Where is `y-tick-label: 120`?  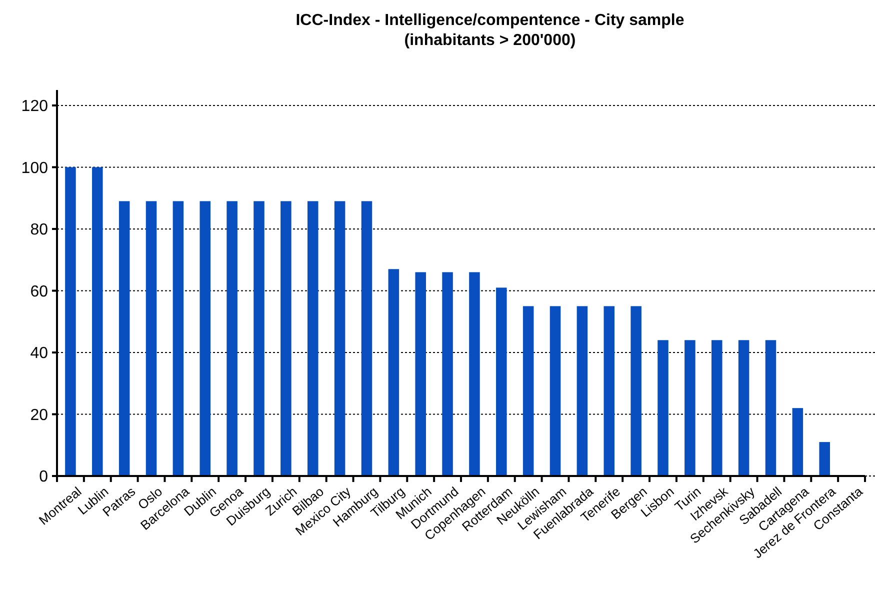 y-tick-label: 120 is located at coordinates (34, 107).